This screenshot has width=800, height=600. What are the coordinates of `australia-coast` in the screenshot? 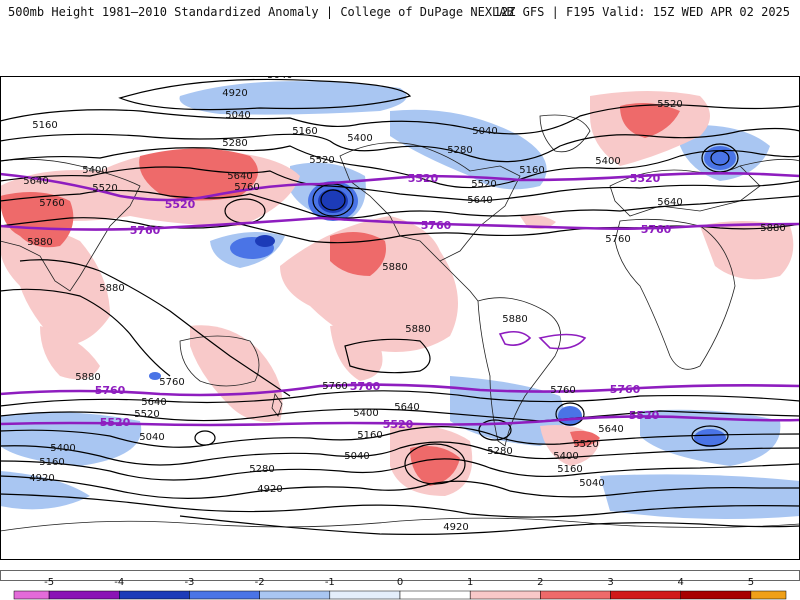 It's located at (219, 361).